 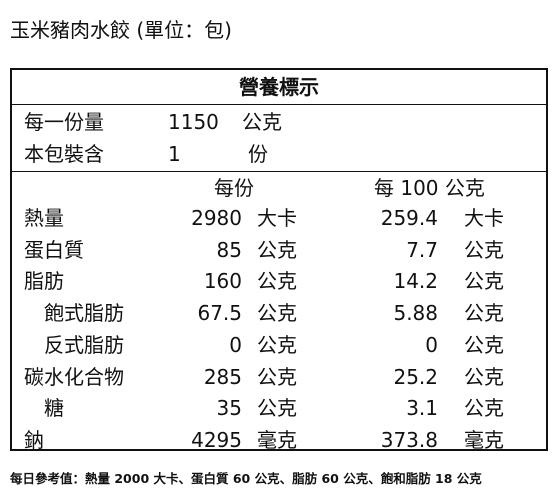 I want to click on per-100g-value: 14.2, so click(x=415, y=281).